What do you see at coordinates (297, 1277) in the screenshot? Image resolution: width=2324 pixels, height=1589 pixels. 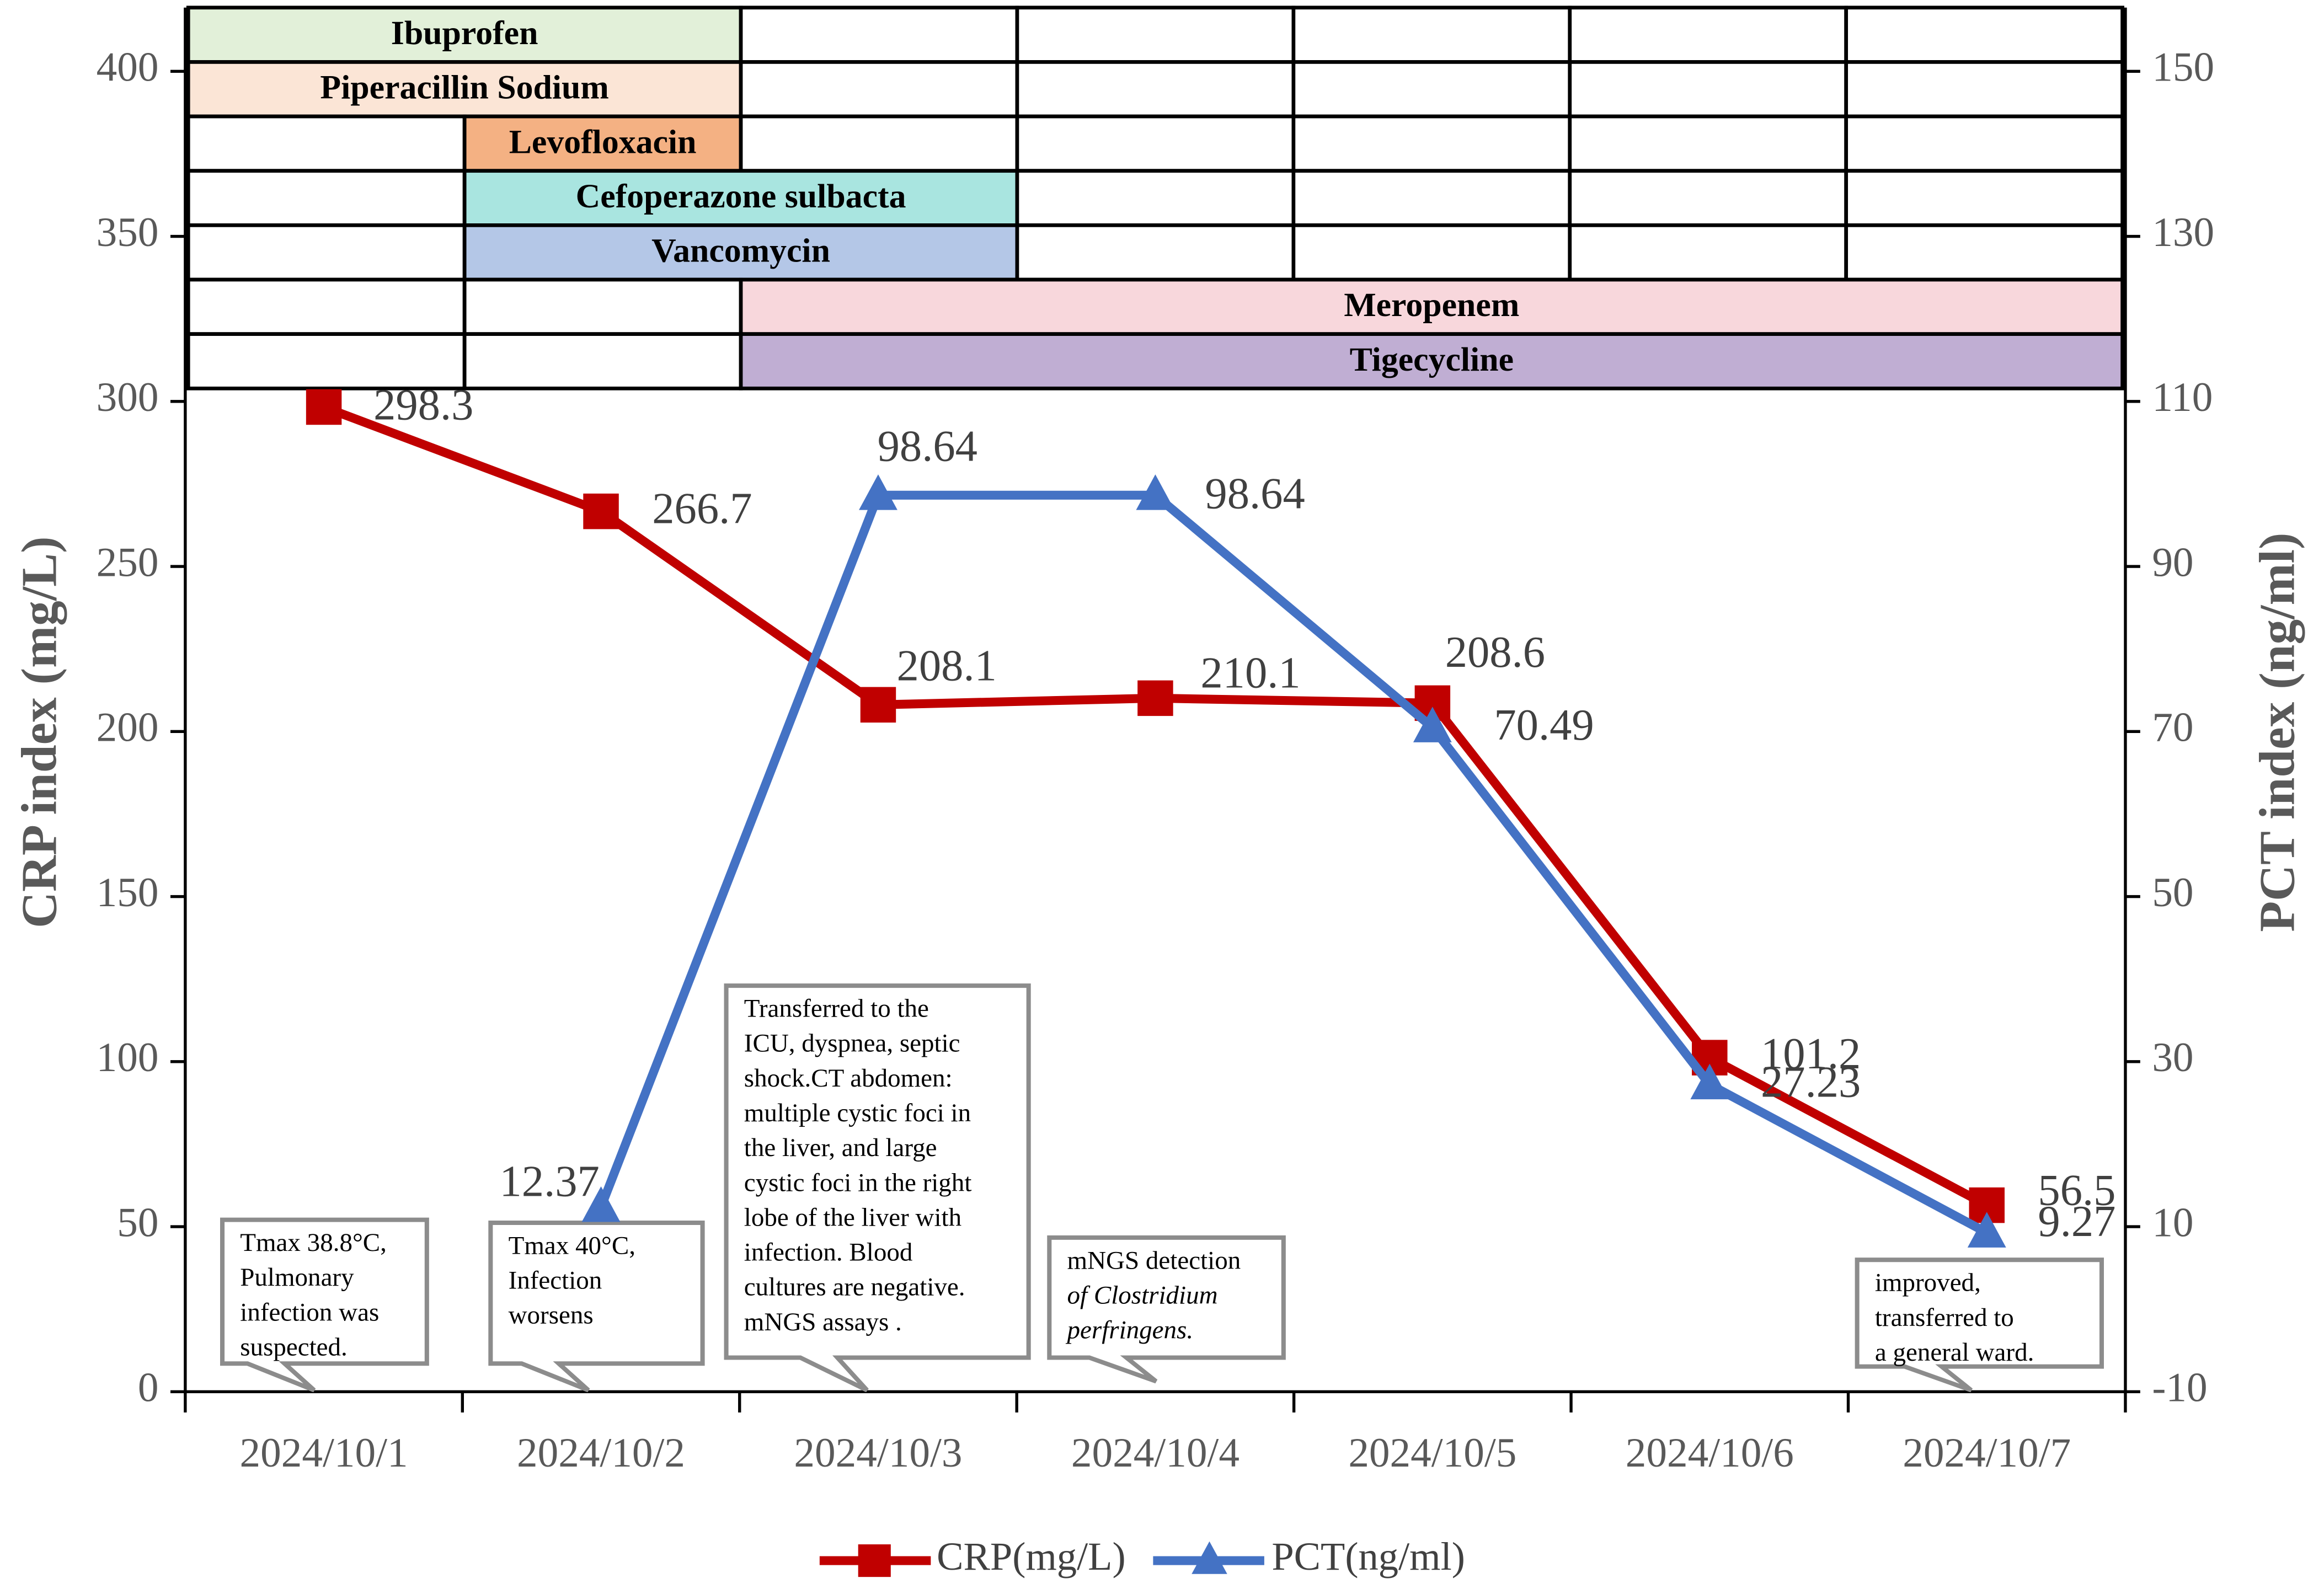 I see `callout-text: Pulmonary` at bounding box center [297, 1277].